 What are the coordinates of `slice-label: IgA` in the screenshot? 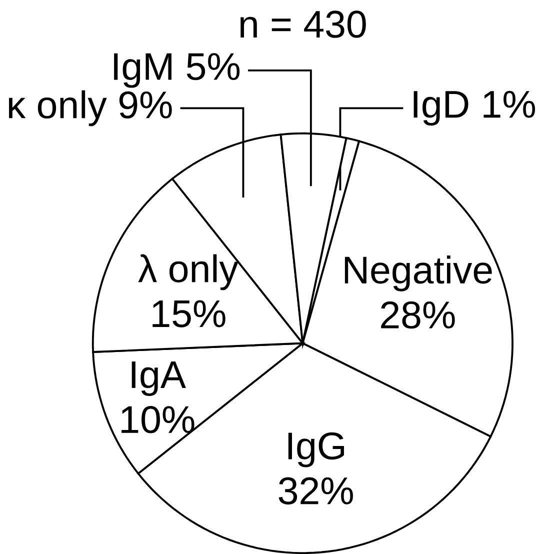 It's located at (159, 379).